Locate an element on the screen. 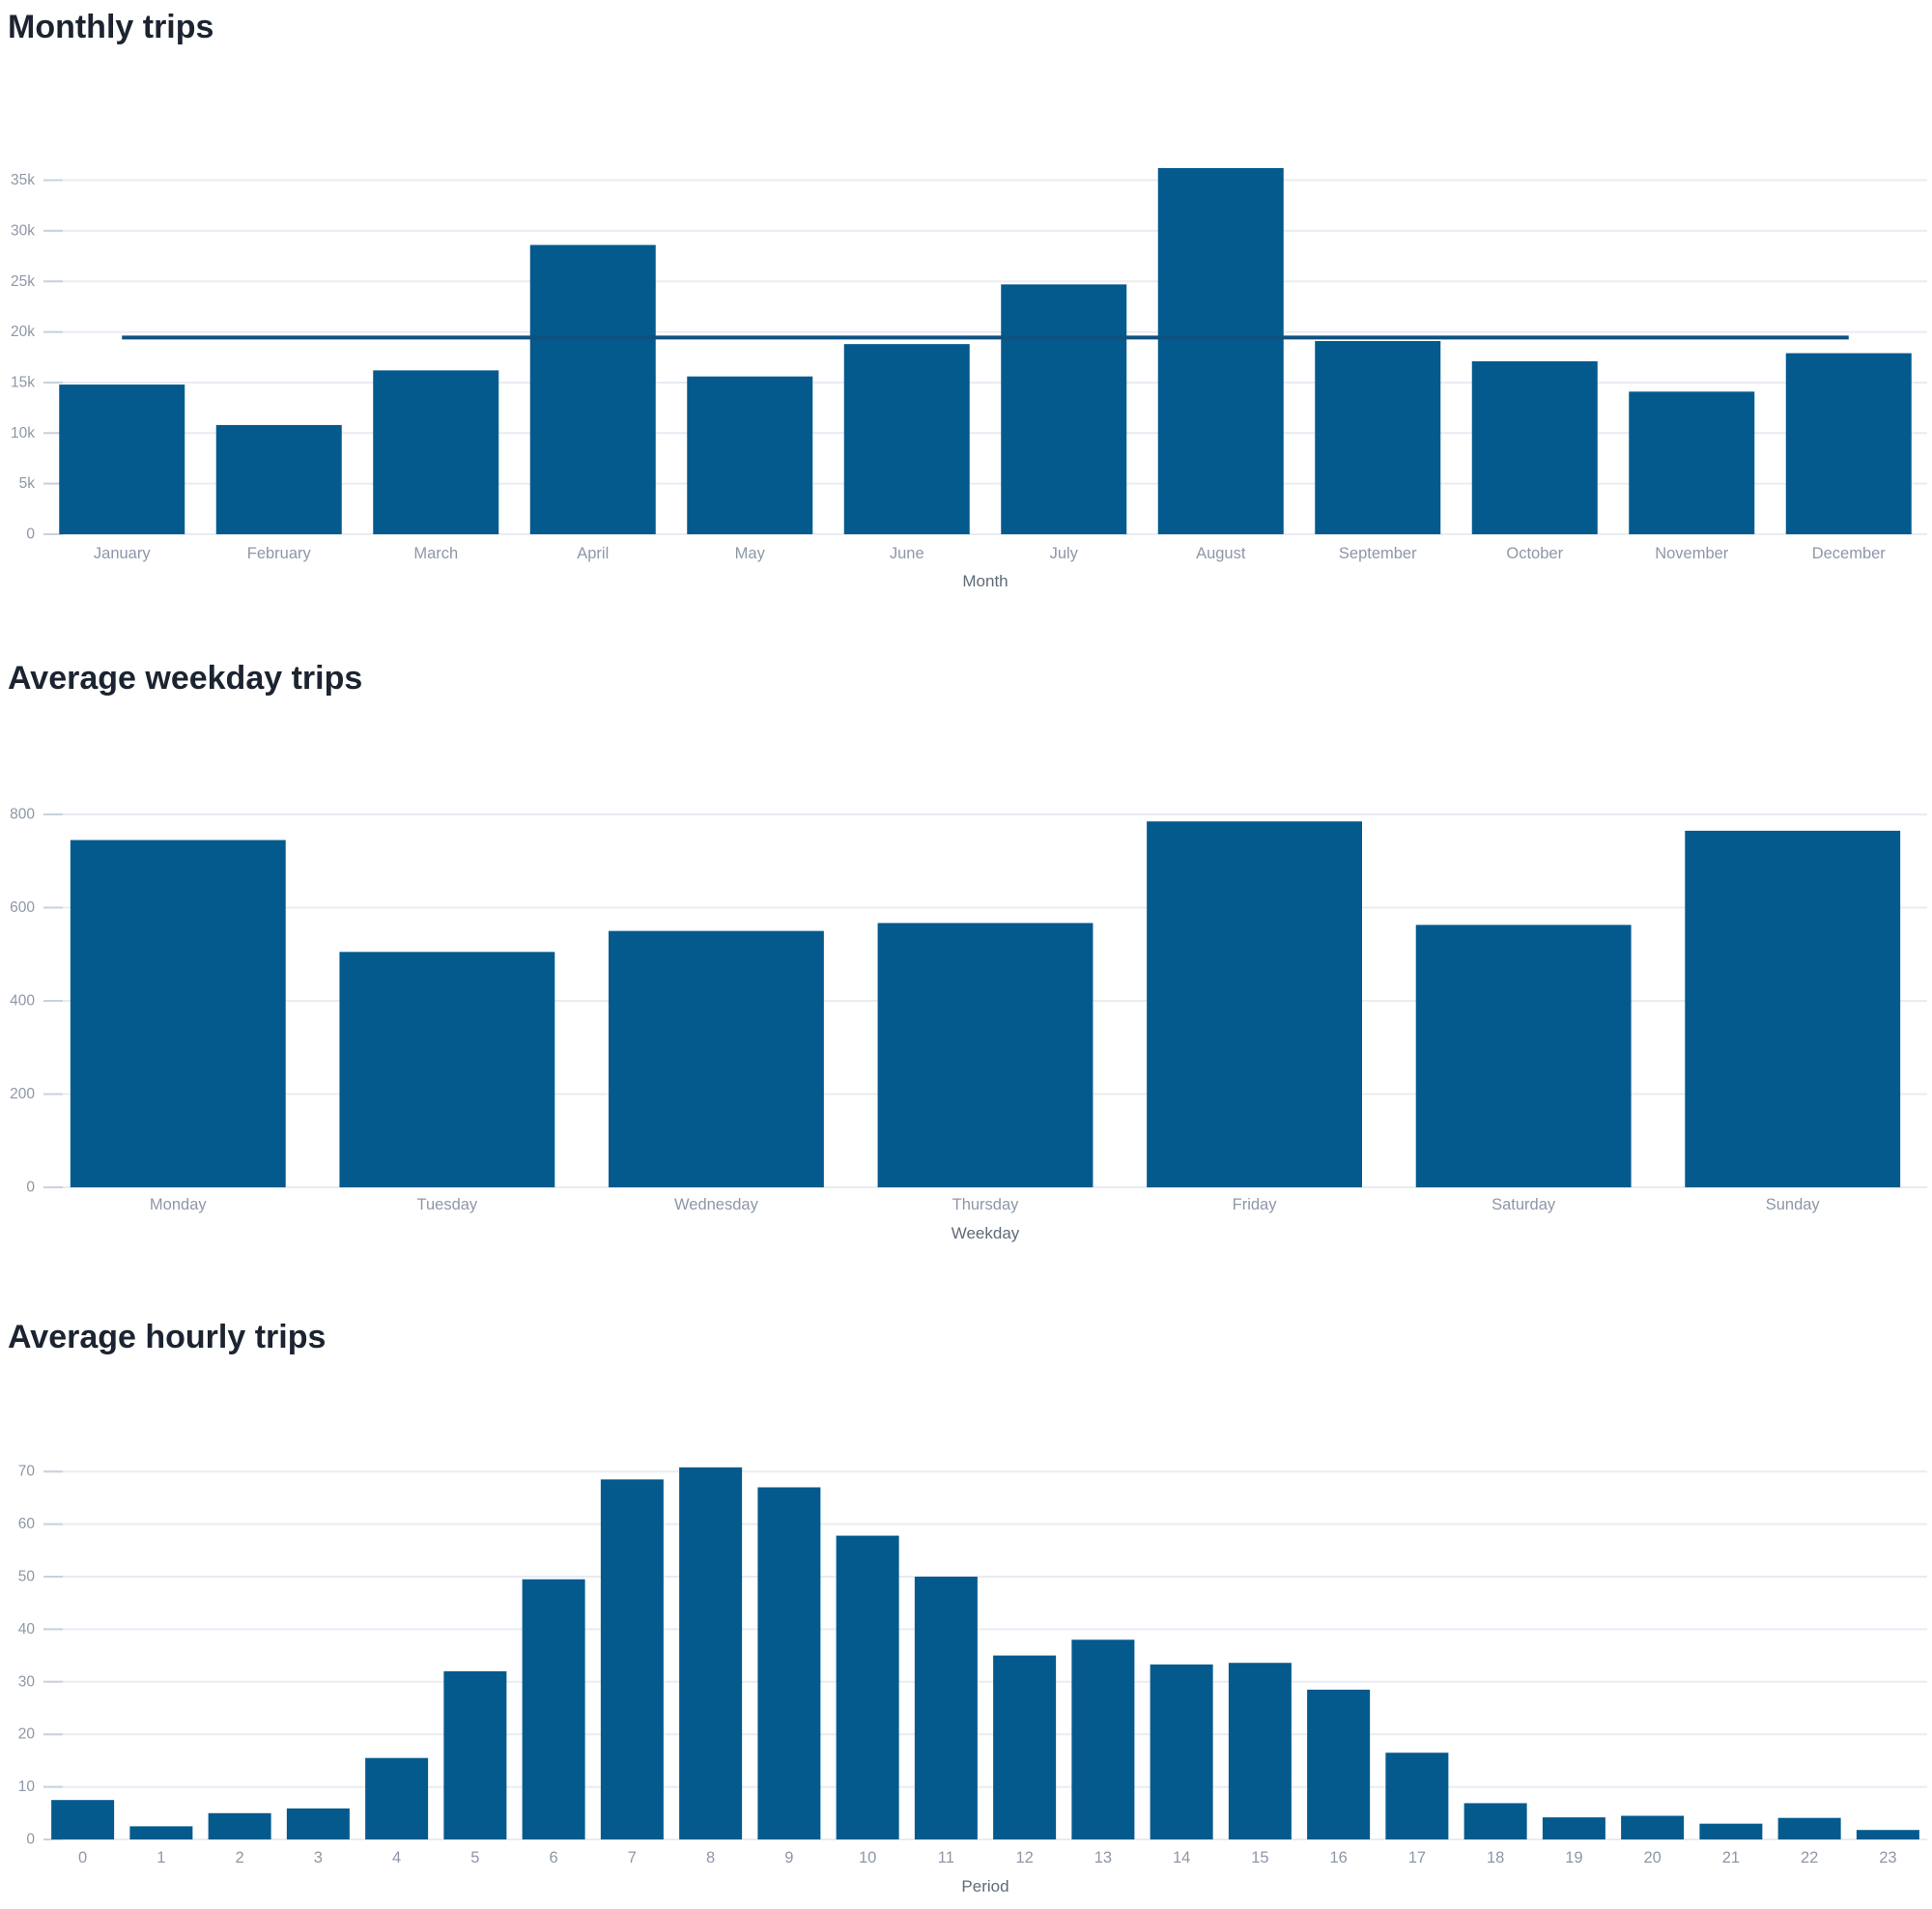 The height and width of the screenshot is (1909, 1932). y-tick-label: 30k is located at coordinates (23, 230).